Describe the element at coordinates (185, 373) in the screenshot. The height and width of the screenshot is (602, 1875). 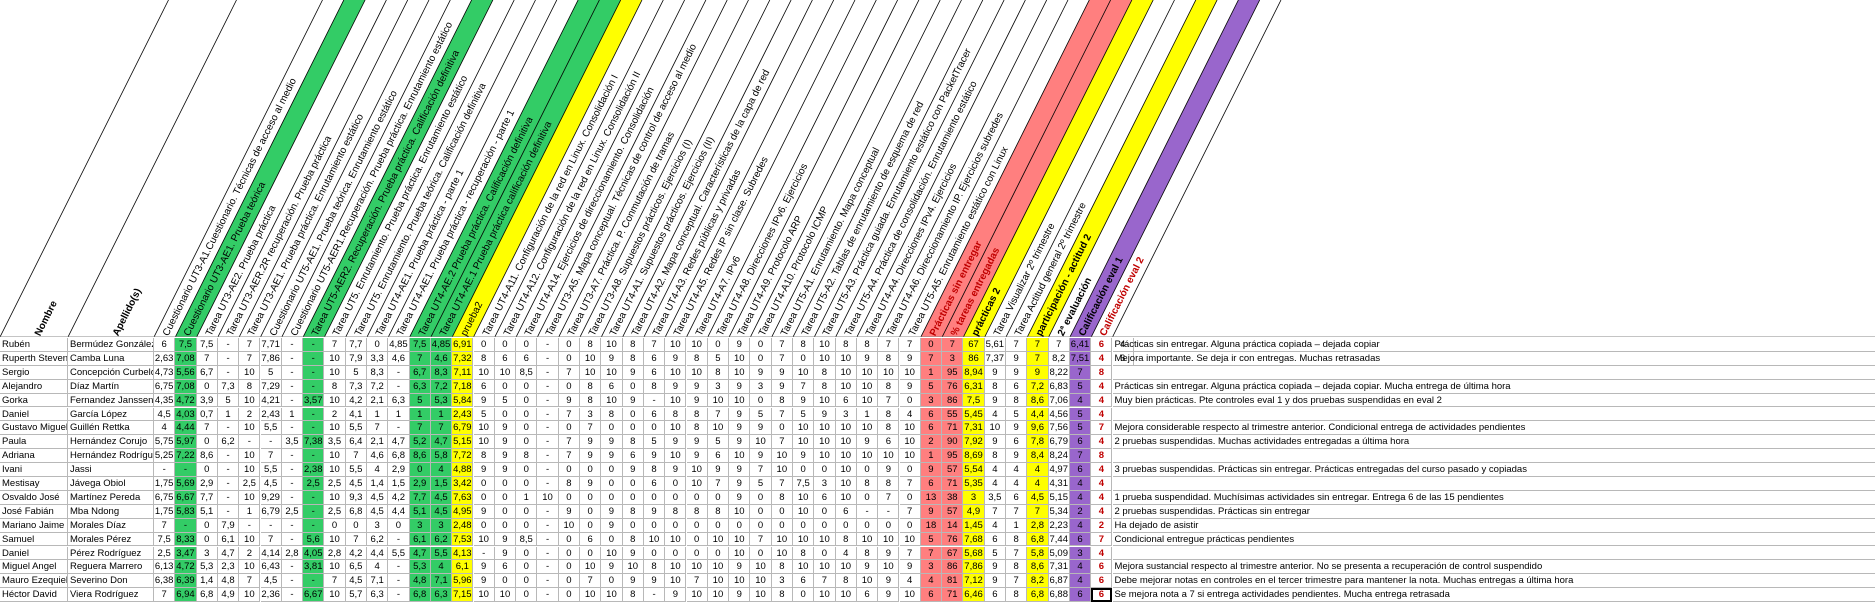
I see `cell-value: 5,56` at that location.